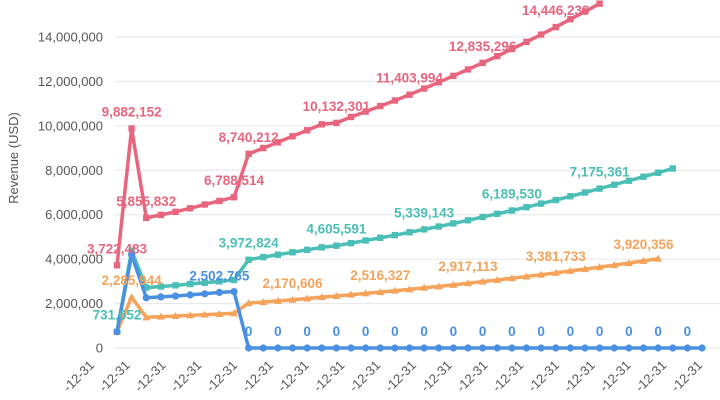  What do you see at coordinates (380, 275) in the screenshot?
I see `data-label: 2,516,327` at bounding box center [380, 275].